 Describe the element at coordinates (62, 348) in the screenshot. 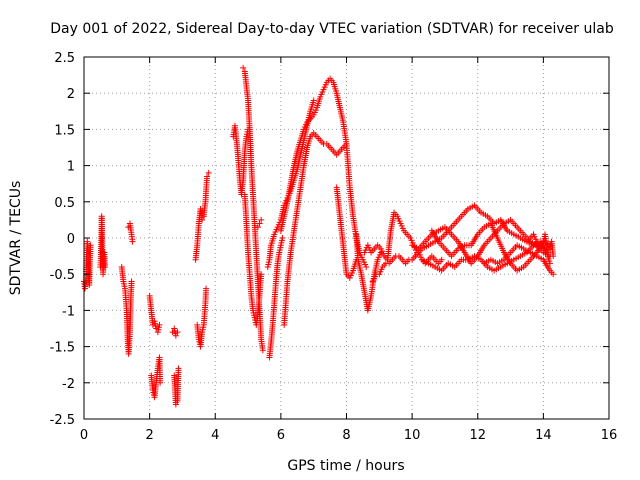

I see `y-tick-label: -1.5` at that location.